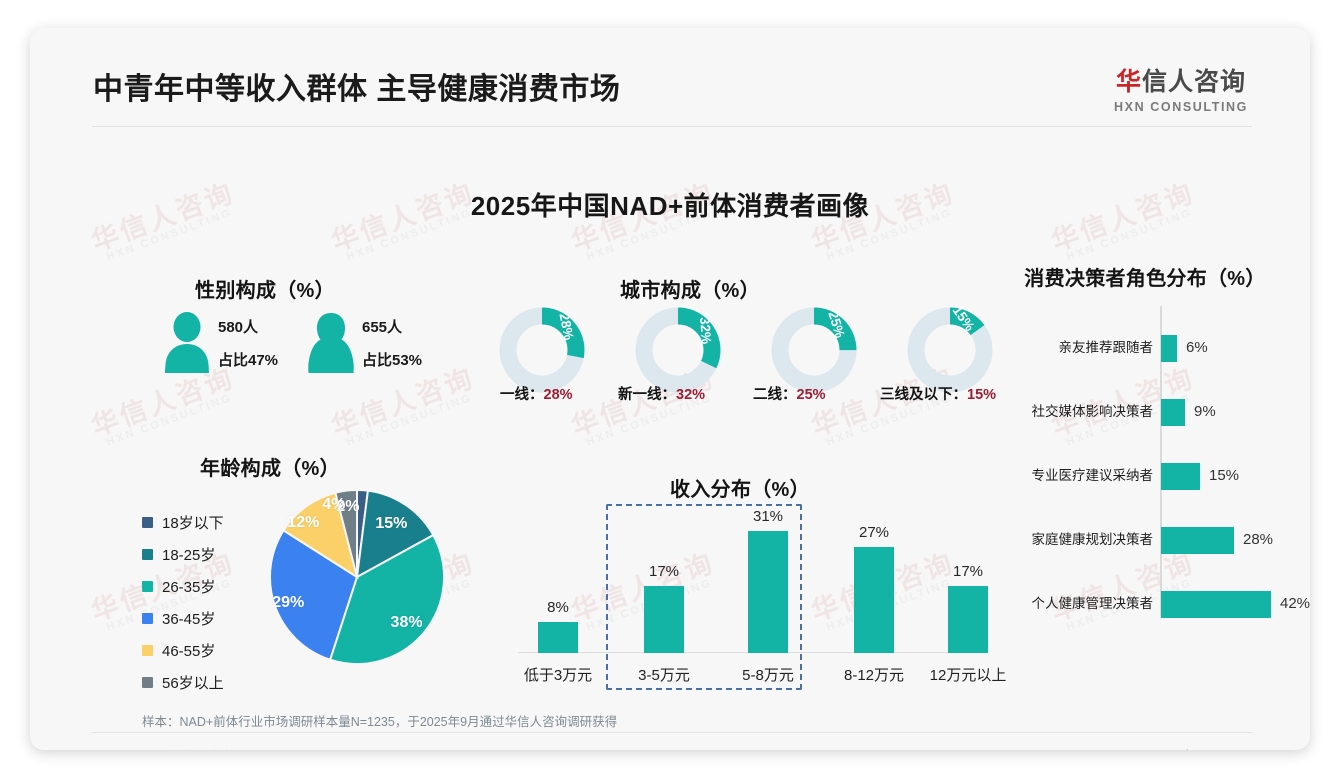 This screenshot has width=1340, height=780. I want to click on page-title: 中青年中等收入群体 主导健康消费市场, so click(357, 89).